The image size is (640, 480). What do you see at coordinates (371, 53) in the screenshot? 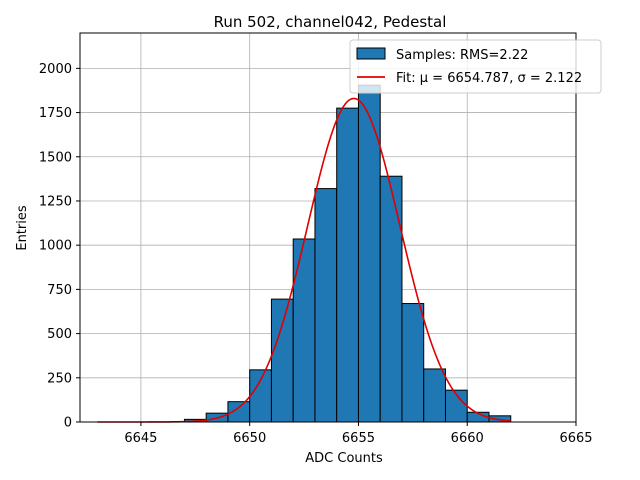
I see `legend-swatch-samples` at bounding box center [371, 53].